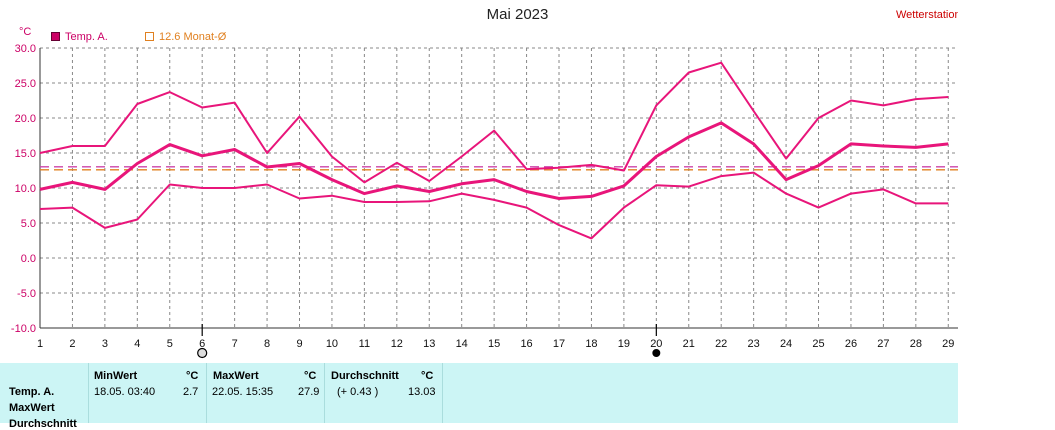 Image resolution: width=1055 pixels, height=430 pixels. Describe the element at coordinates (86, 37) in the screenshot. I see `legend-label-temp: Temp. A.` at that location.